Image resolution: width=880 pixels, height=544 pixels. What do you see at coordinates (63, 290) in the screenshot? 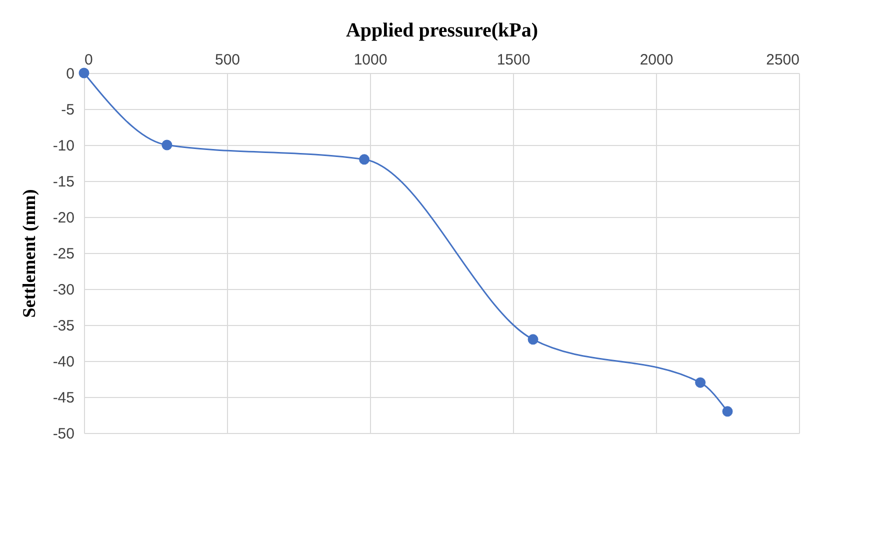
I see `y-tick-label: -30` at bounding box center [63, 290].